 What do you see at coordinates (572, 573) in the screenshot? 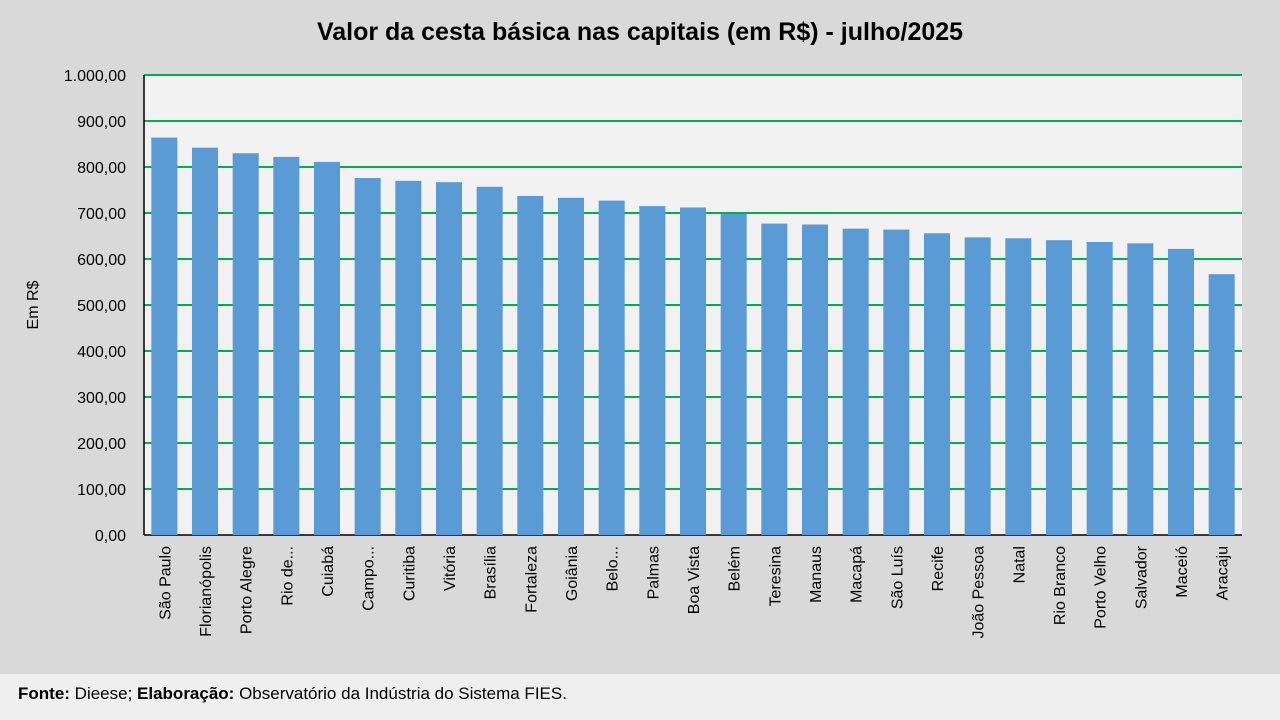
I see `x-tick-label: Goiânia` at bounding box center [572, 573].